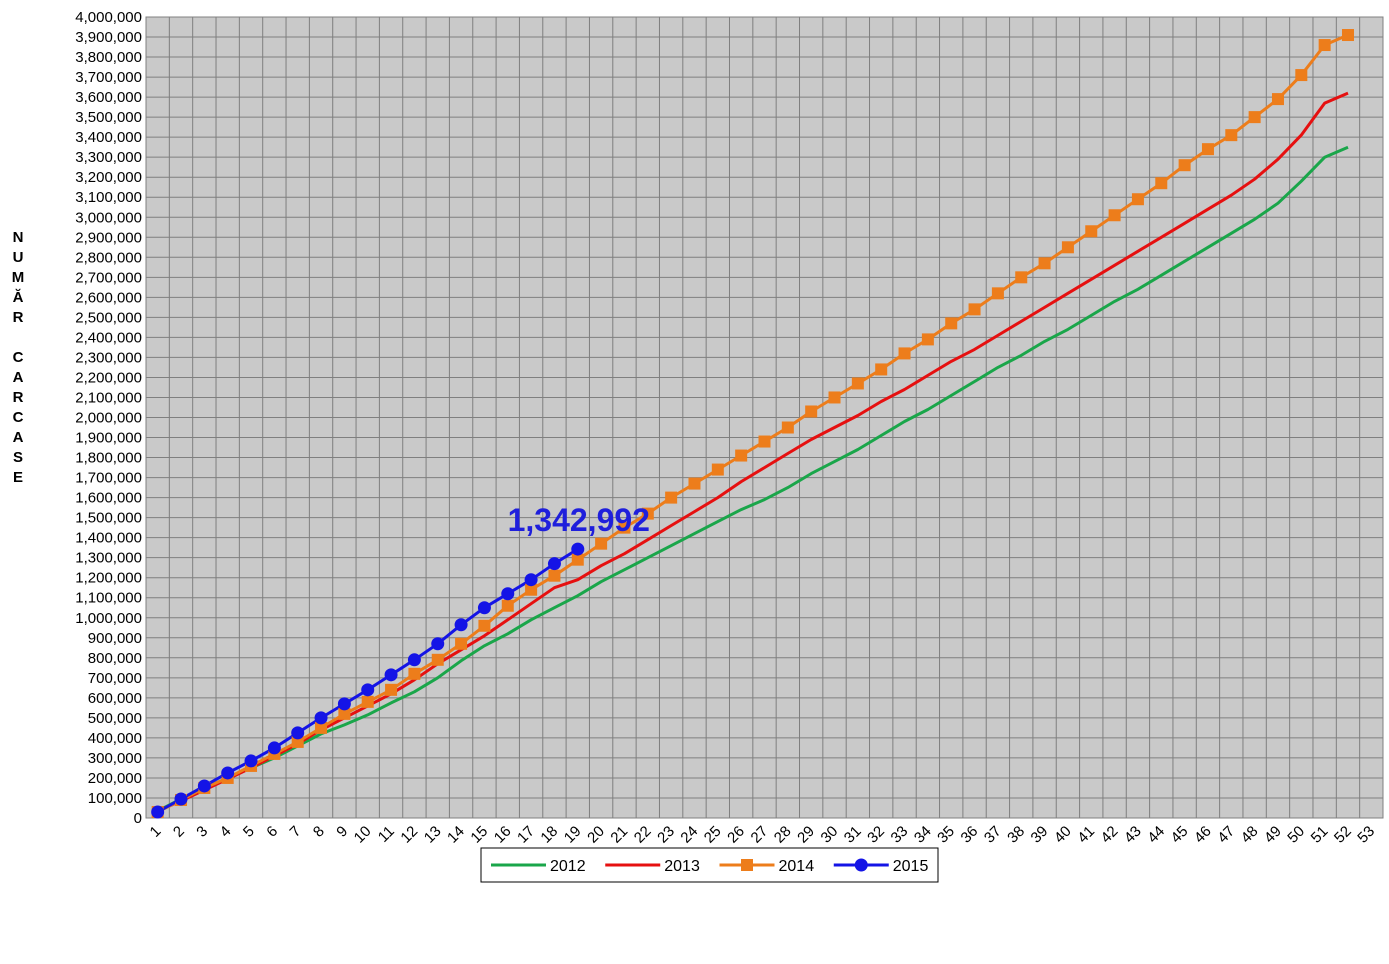 This screenshot has width=1389, height=964. I want to click on x-tick-label: 41, so click(1086, 835).